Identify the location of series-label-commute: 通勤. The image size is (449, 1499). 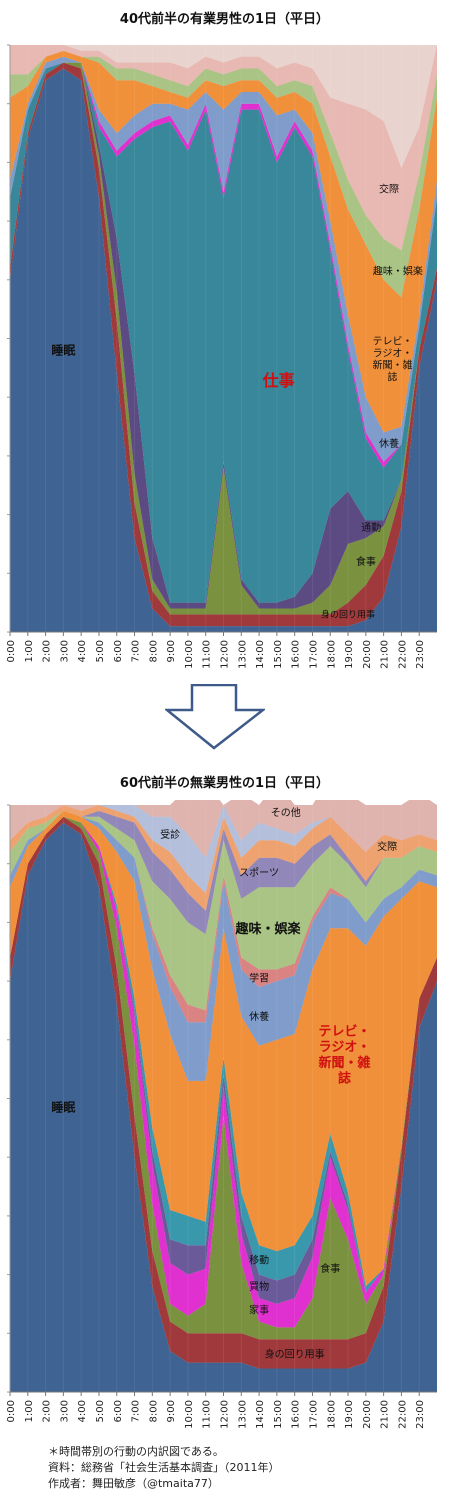
(371, 527).